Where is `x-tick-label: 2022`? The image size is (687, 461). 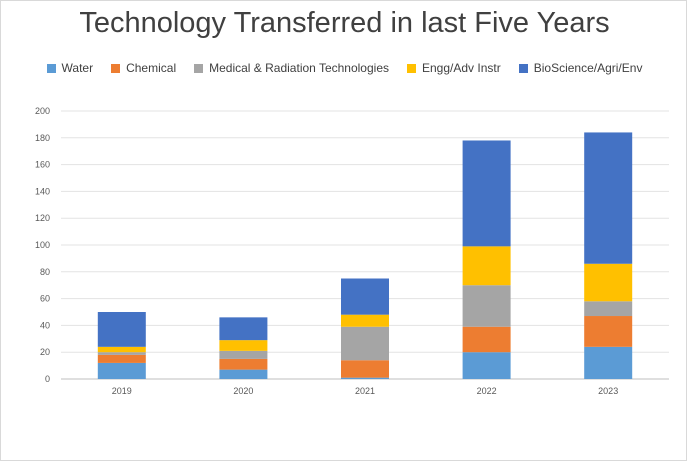
x-tick-label: 2022 is located at coordinates (487, 391).